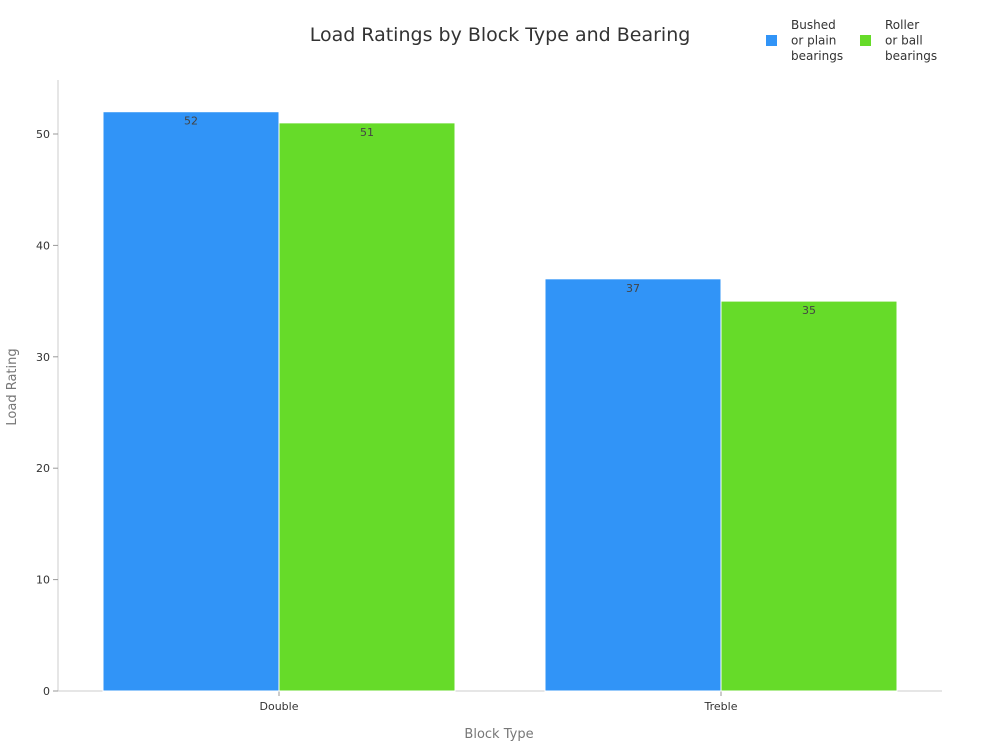 Image resolution: width=1000 pixels, height=750 pixels. I want to click on x-axis-title: Block Type, so click(498, 734).